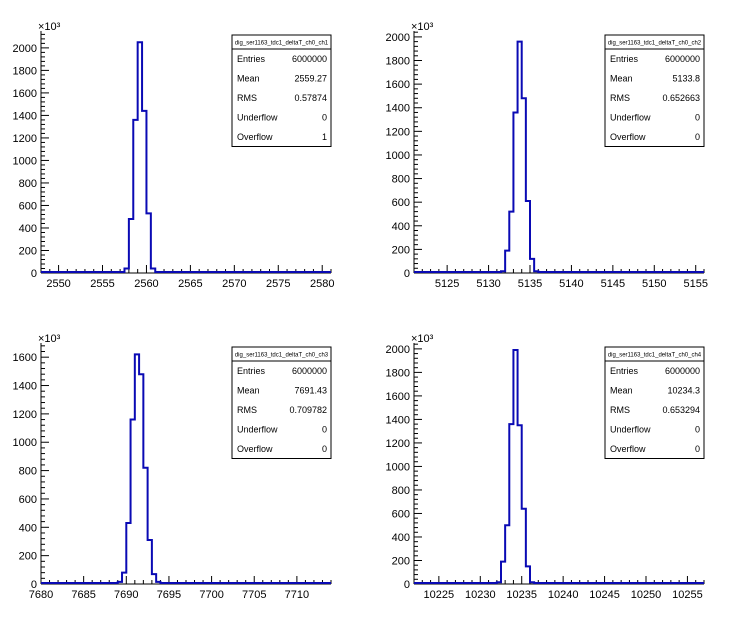 The image size is (746, 622). Describe the element at coordinates (146, 284) in the screenshot. I see `x-tick-label: 2560` at that location.